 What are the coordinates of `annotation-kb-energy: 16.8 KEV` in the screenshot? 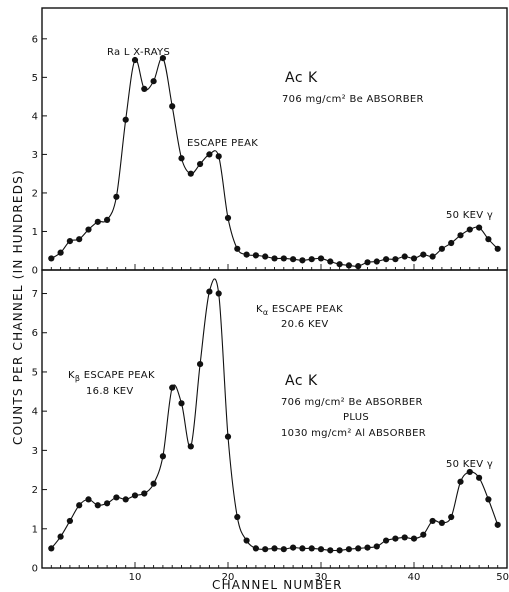 It's located at (110, 391).